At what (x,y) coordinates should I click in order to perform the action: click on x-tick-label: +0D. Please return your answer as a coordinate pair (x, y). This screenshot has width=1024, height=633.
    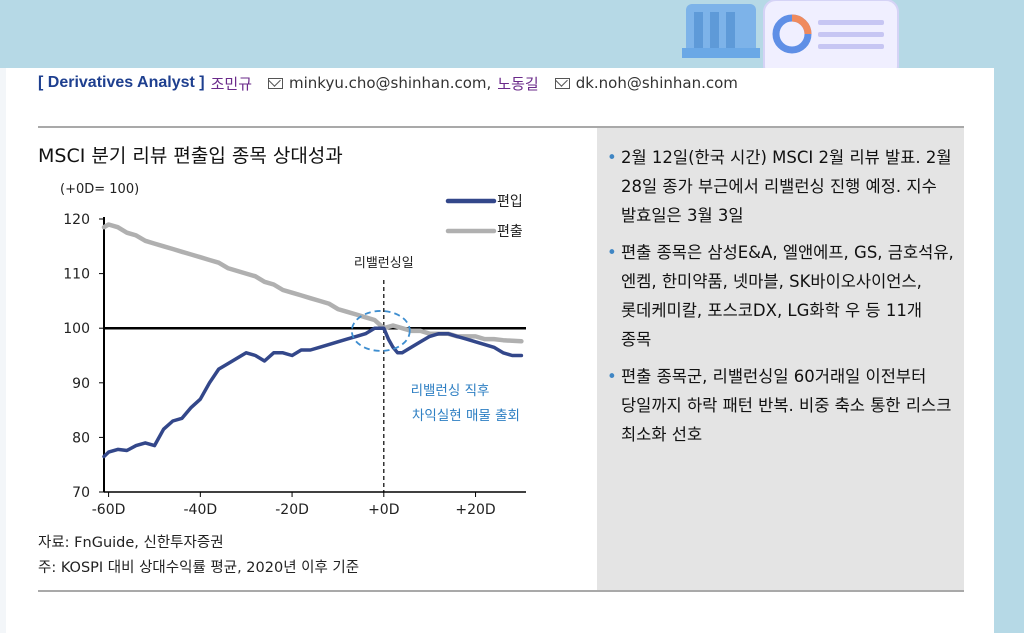
    Looking at the image, I should click on (383, 510).